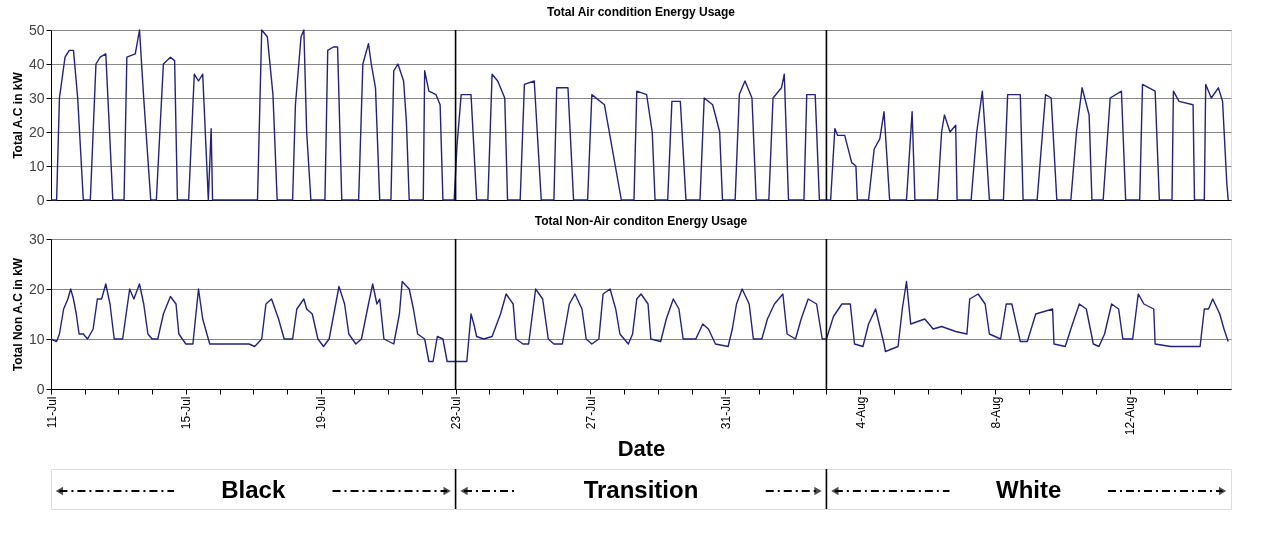 The height and width of the screenshot is (548, 1275). I want to click on x-tick-label: 15-Jul, so click(186, 413).